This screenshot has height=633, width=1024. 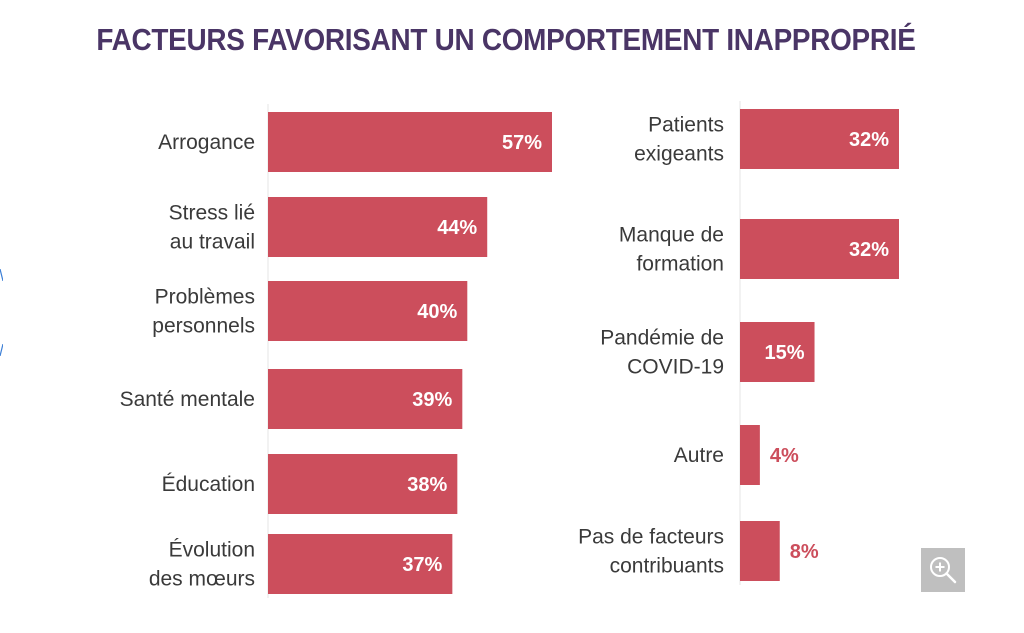 What do you see at coordinates (679, 154) in the screenshot?
I see `category-label: exigeants` at bounding box center [679, 154].